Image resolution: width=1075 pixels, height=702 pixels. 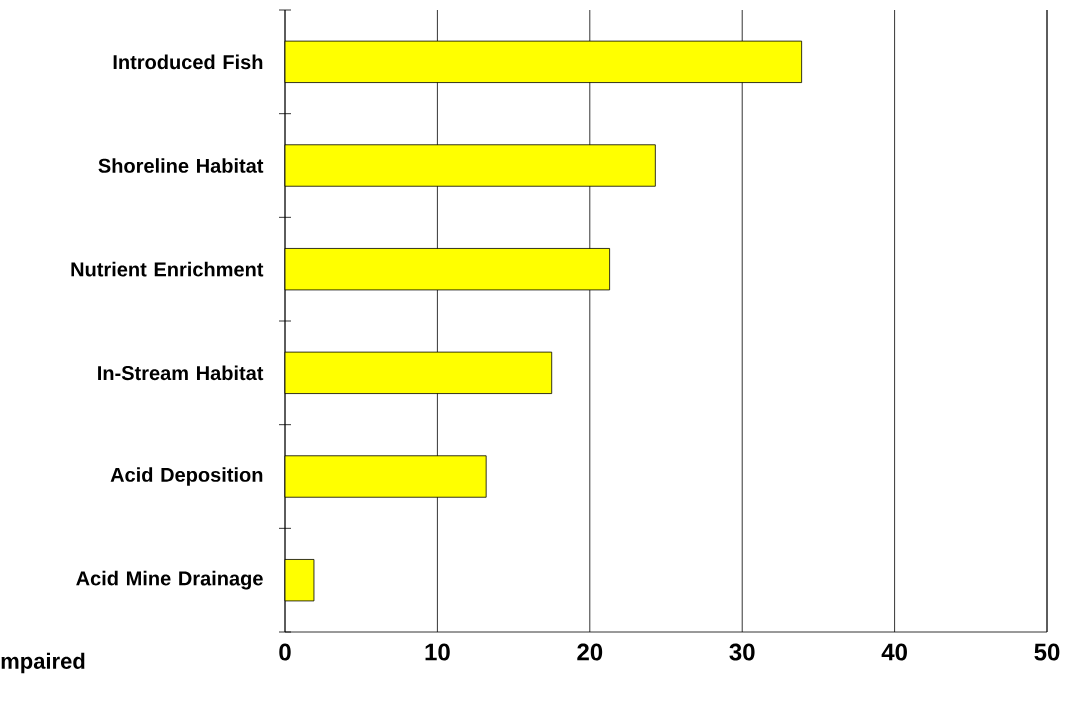 What do you see at coordinates (742, 652) in the screenshot?
I see `x-tick-label: 30` at bounding box center [742, 652].